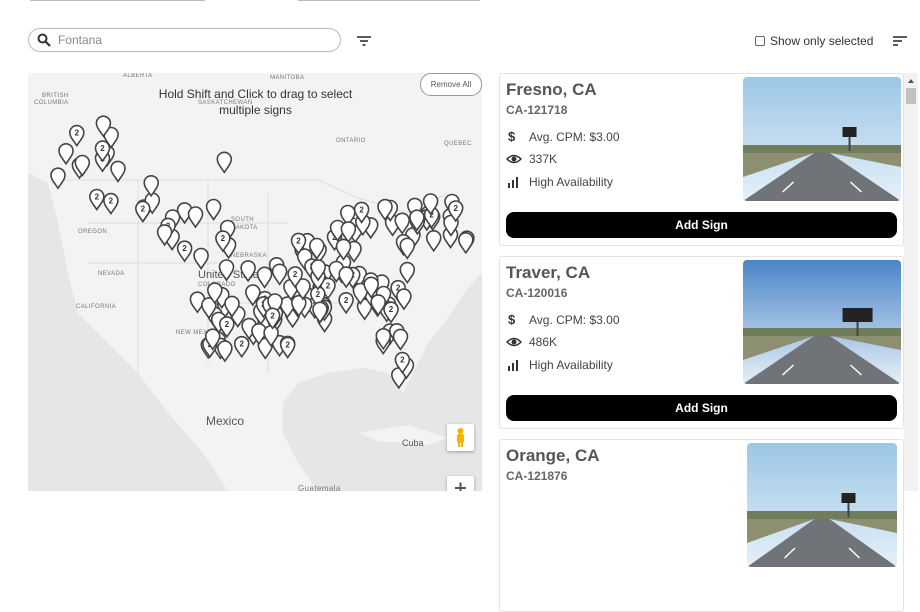 The height and width of the screenshot is (612, 920). I want to click on search-box: Fontana, so click(184, 40).